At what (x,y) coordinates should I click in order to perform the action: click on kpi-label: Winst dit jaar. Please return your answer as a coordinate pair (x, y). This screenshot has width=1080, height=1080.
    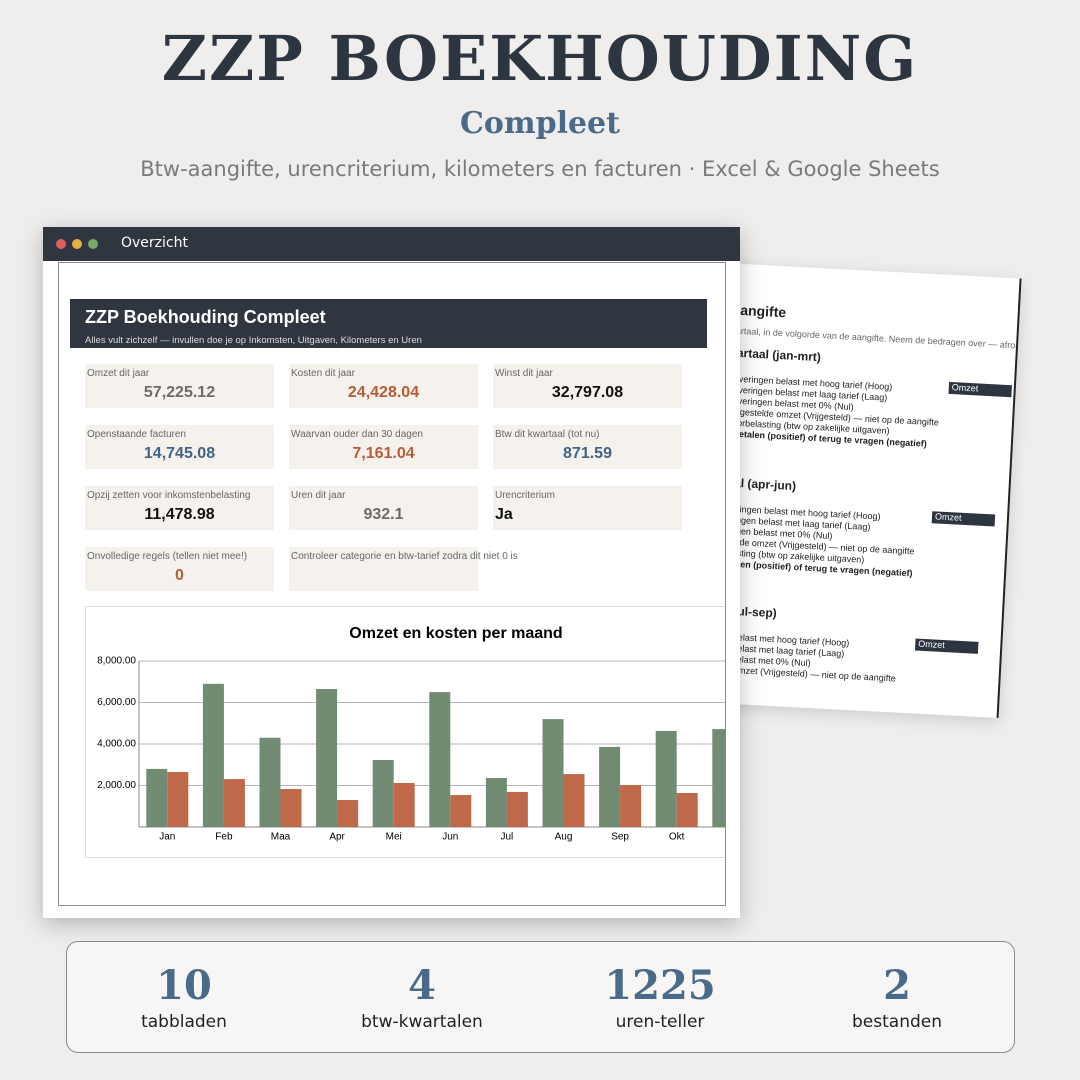
    Looking at the image, I should click on (524, 373).